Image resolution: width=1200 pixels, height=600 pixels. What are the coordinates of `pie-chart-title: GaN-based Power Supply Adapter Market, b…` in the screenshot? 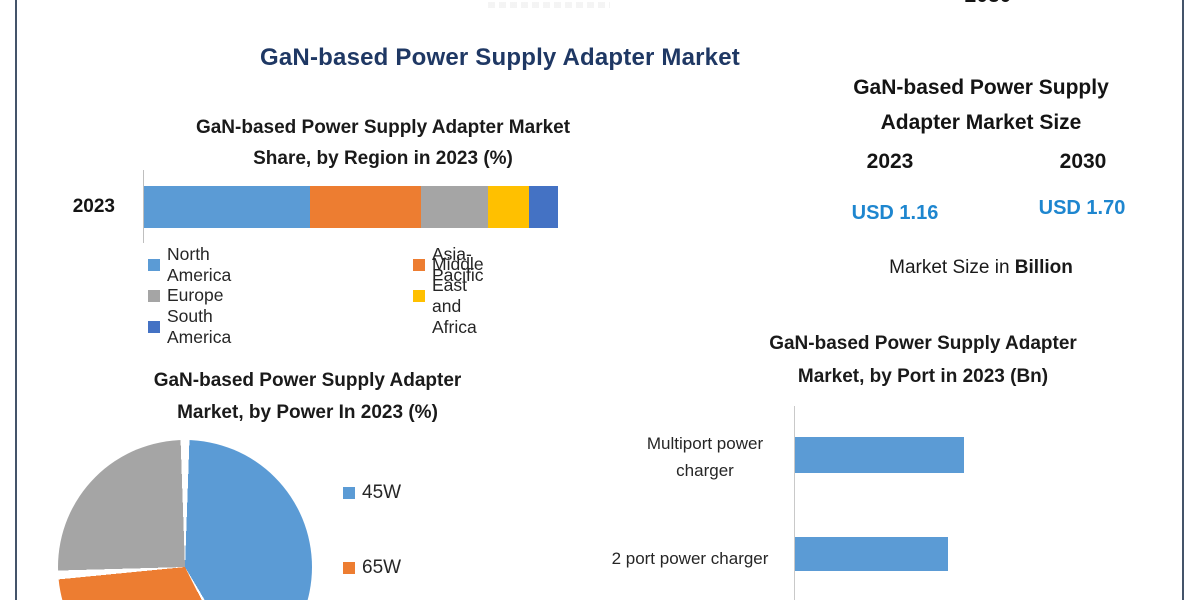 It's located at (307, 397).